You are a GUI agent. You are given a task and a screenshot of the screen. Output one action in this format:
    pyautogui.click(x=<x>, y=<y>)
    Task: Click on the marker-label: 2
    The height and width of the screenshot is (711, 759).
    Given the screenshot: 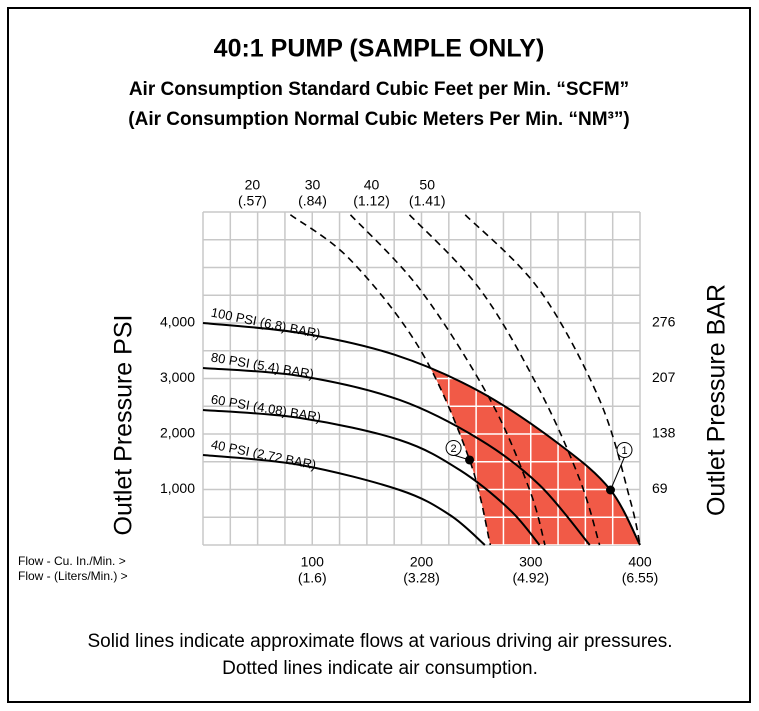 What is the action you would take?
    pyautogui.click(x=454, y=449)
    